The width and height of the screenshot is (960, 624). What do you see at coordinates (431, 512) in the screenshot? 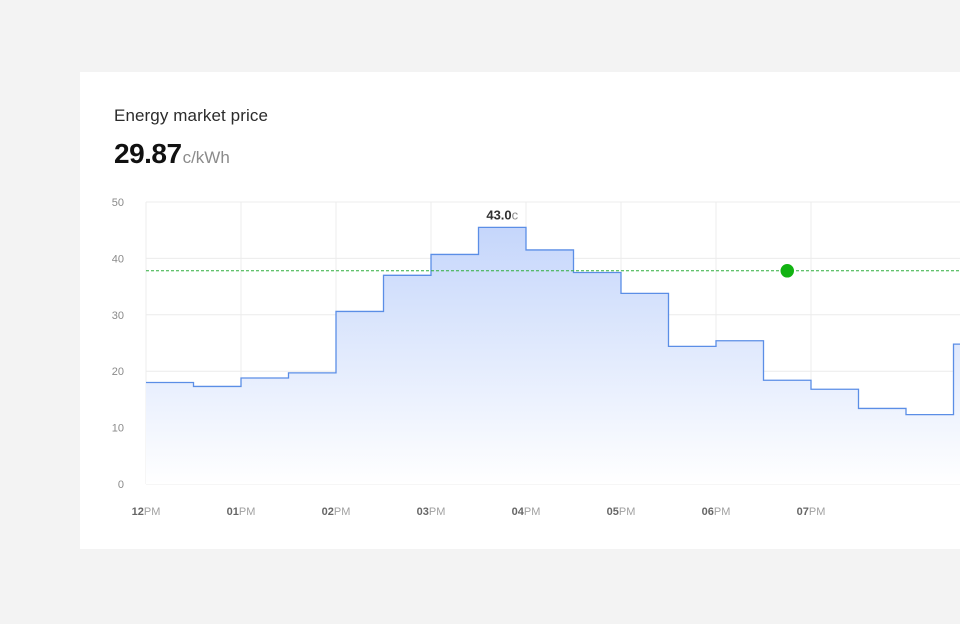
I see `x-tick-label: 03PM` at bounding box center [431, 512].